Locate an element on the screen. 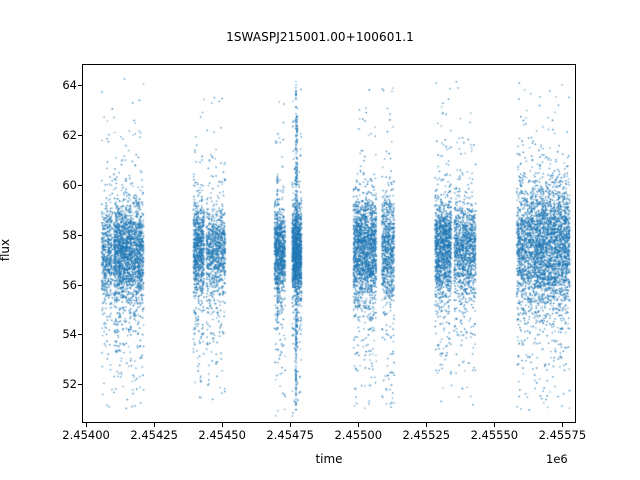 The width and height of the screenshot is (640, 480). x-tick-label: 2.45500 is located at coordinates (358, 435).